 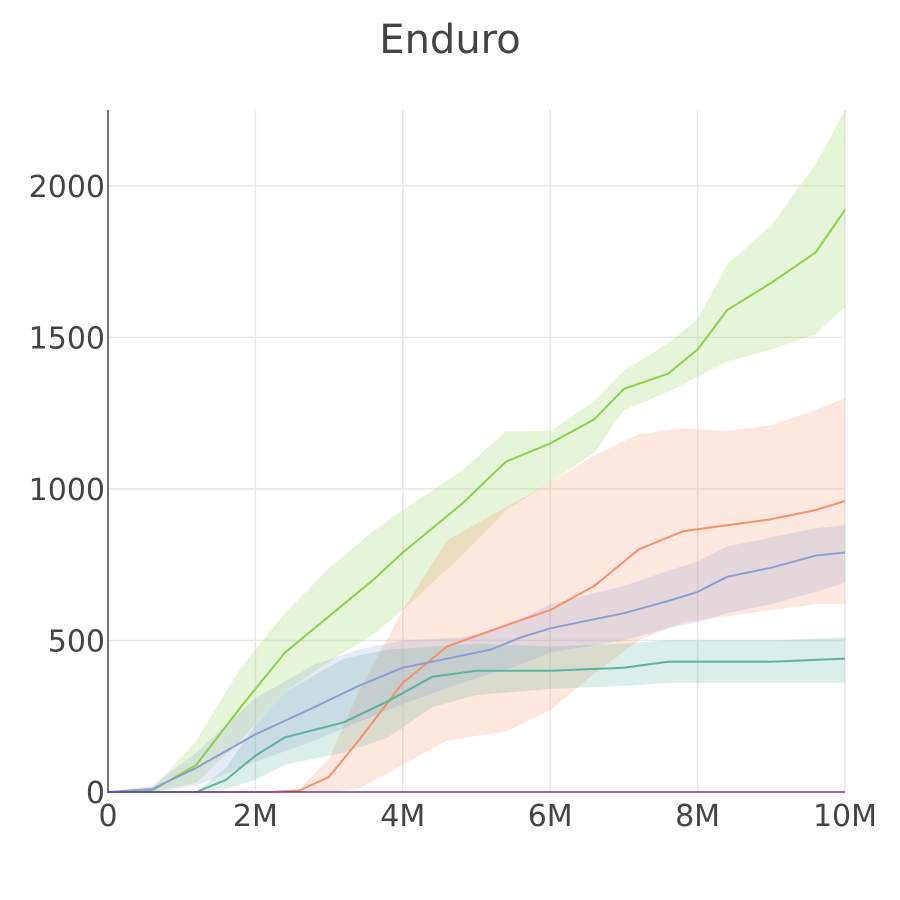 What do you see at coordinates (95, 793) in the screenshot?
I see `y-tick-label: 0` at bounding box center [95, 793].